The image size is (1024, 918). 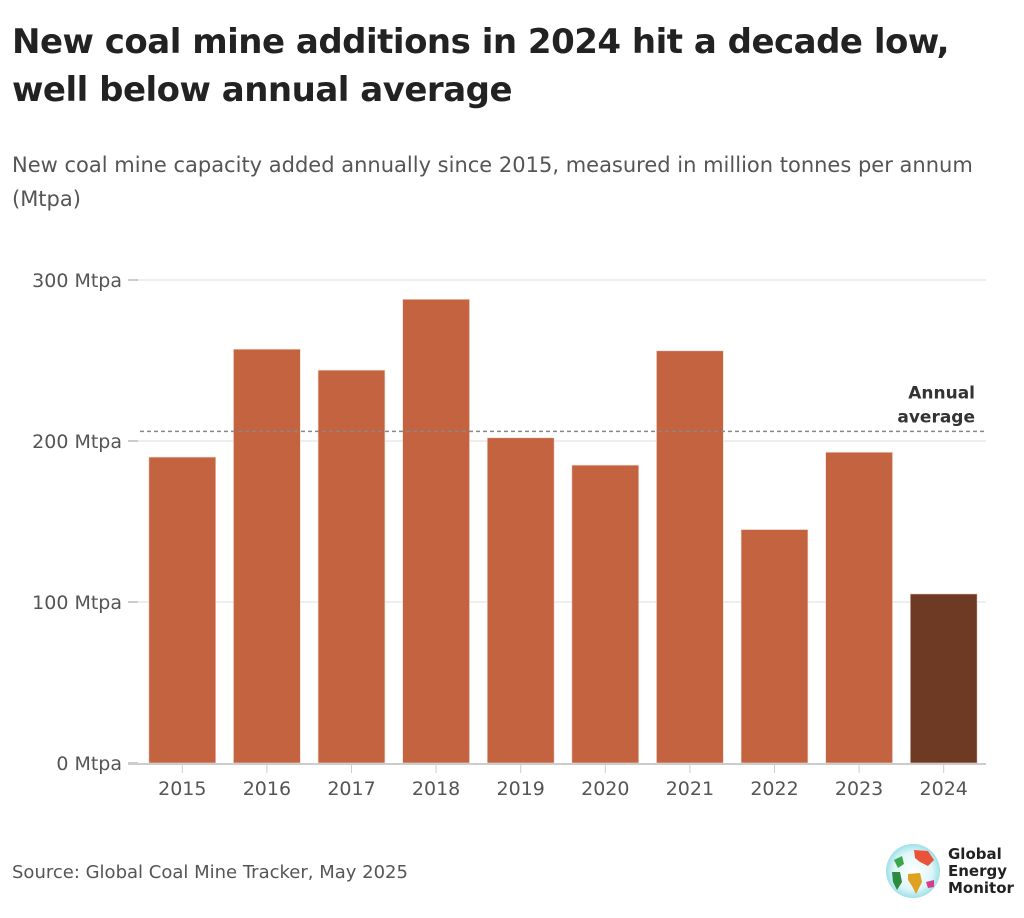 I want to click on bar-2018, so click(x=436, y=531).